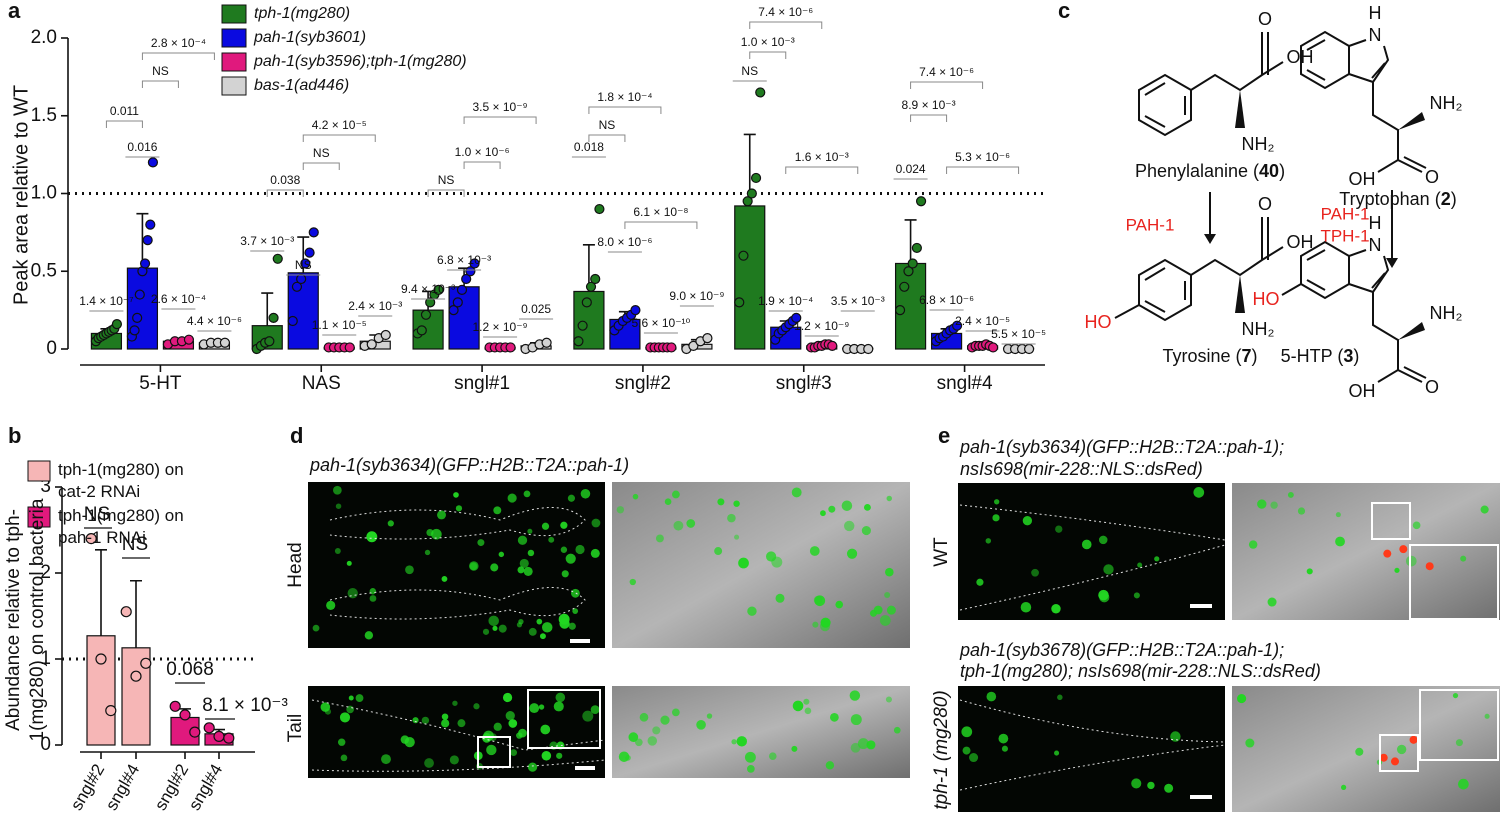 This screenshot has height=817, width=1500. What do you see at coordinates (339, 325) in the screenshot?
I see `p-value: 1.1 × 10⁻⁵` at bounding box center [339, 325].